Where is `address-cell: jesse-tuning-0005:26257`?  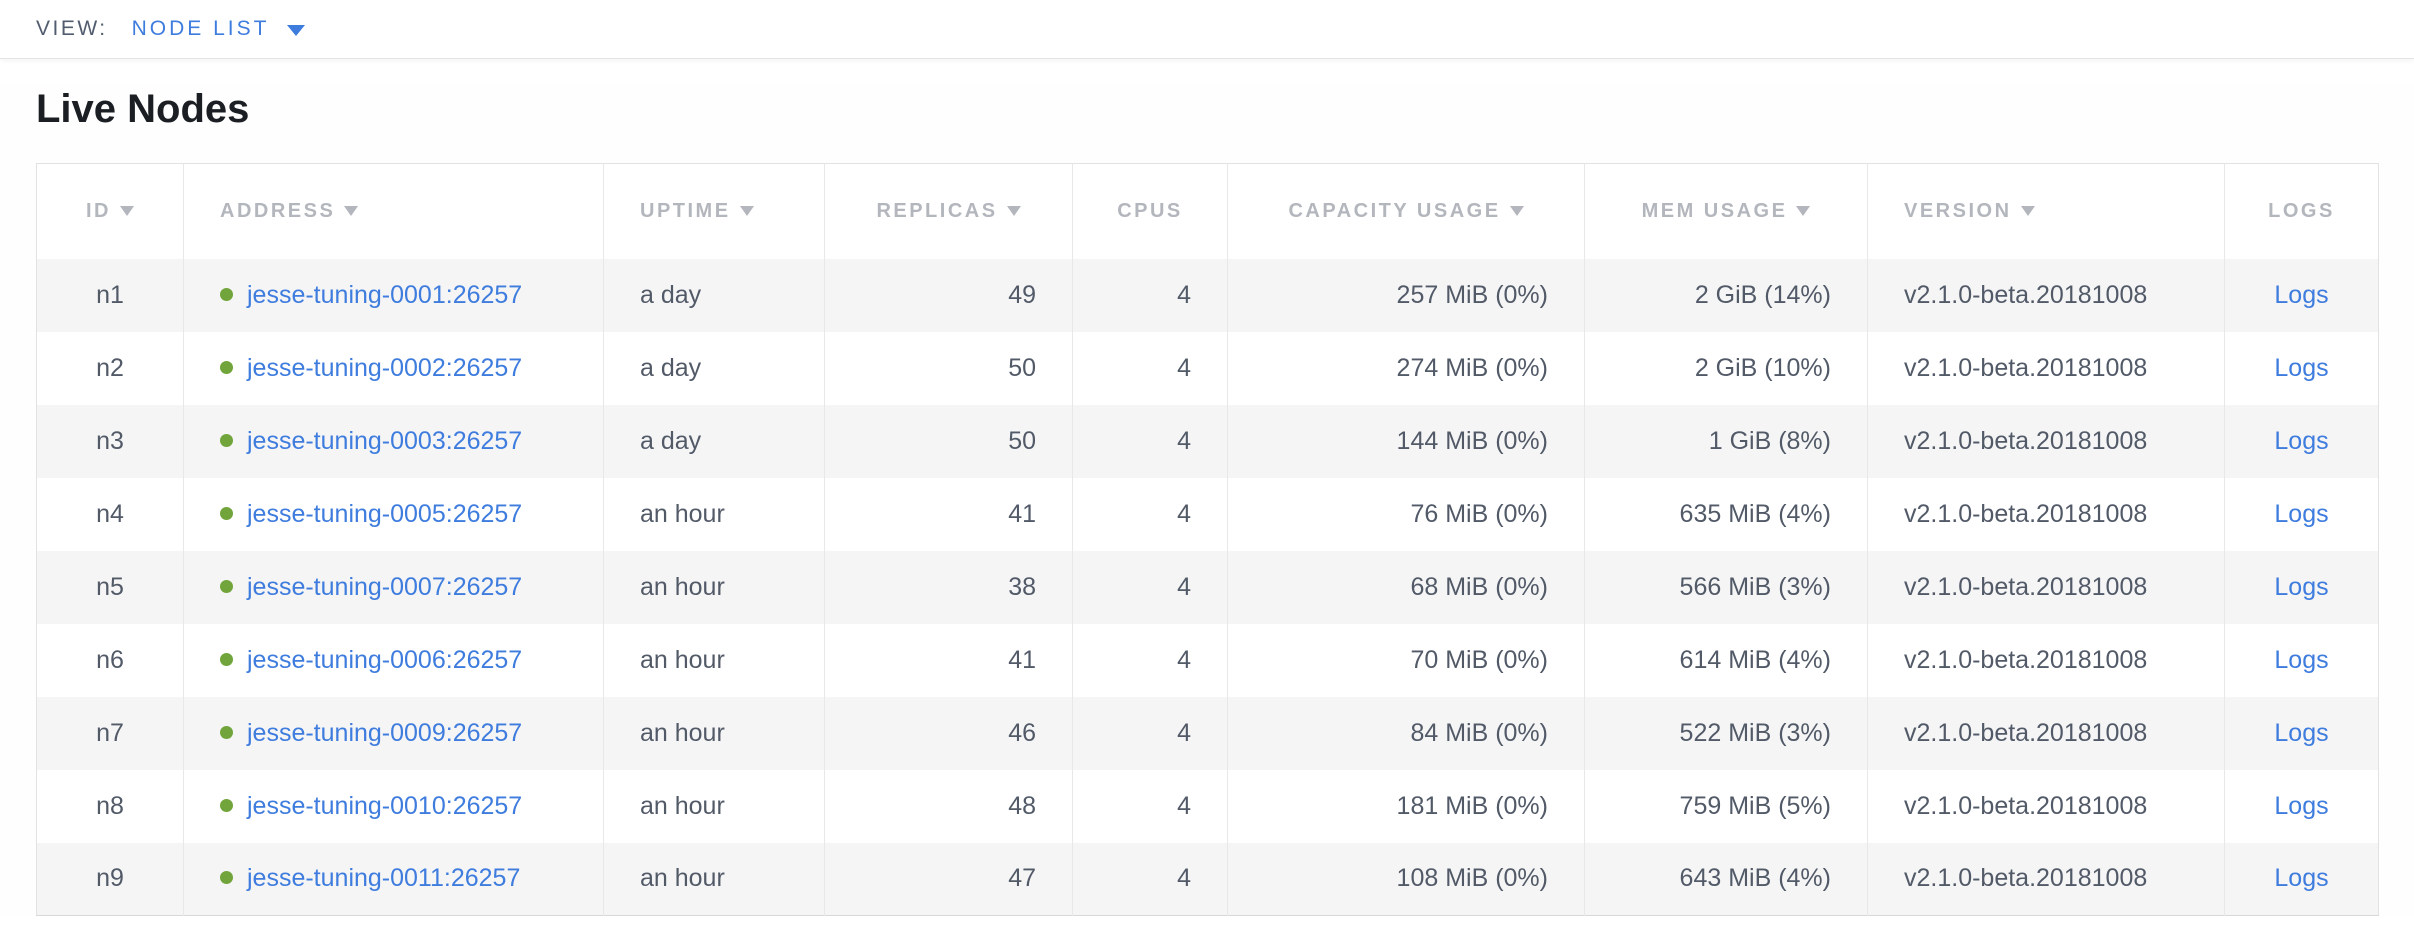
address-cell: jesse-tuning-0005:26257 is located at coordinates (393, 514).